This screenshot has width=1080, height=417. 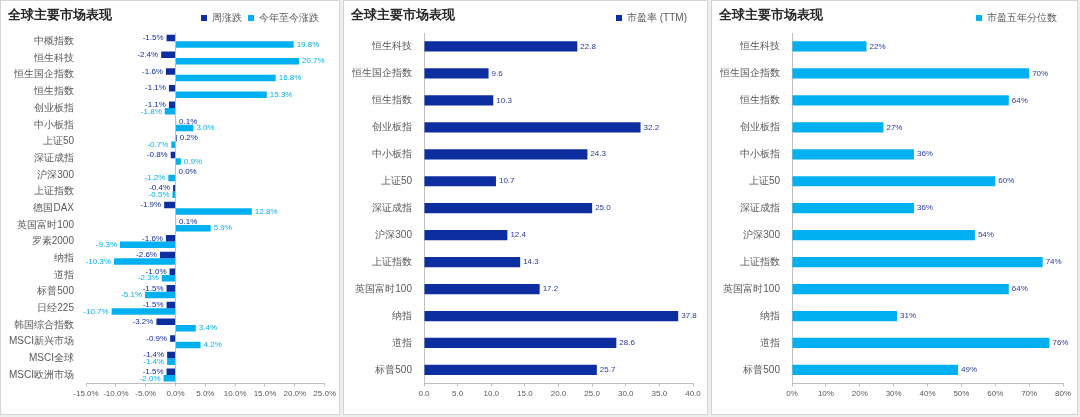 What do you see at coordinates (894, 127) in the screenshot?
I see `data-label: 27%` at bounding box center [894, 127].